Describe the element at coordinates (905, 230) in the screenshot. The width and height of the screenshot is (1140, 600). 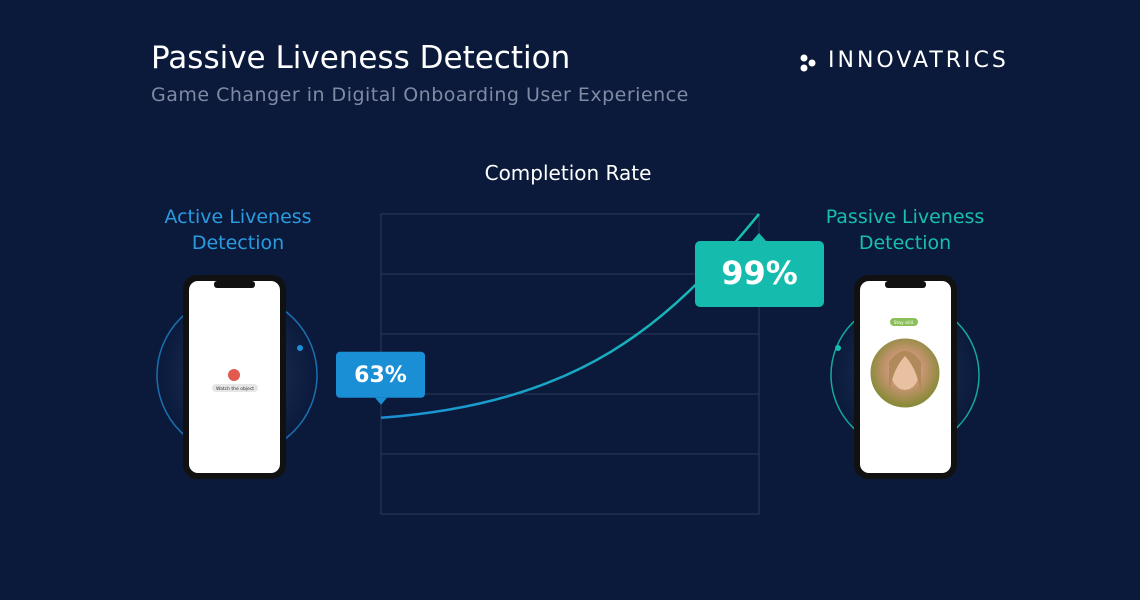
I see `category-label: Passive Liveness Detection` at that location.